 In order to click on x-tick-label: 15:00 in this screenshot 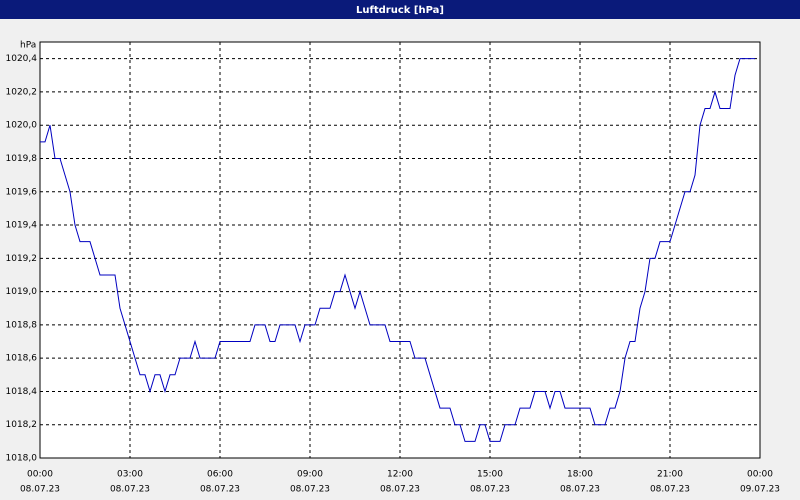, I will do `click(490, 475)`.